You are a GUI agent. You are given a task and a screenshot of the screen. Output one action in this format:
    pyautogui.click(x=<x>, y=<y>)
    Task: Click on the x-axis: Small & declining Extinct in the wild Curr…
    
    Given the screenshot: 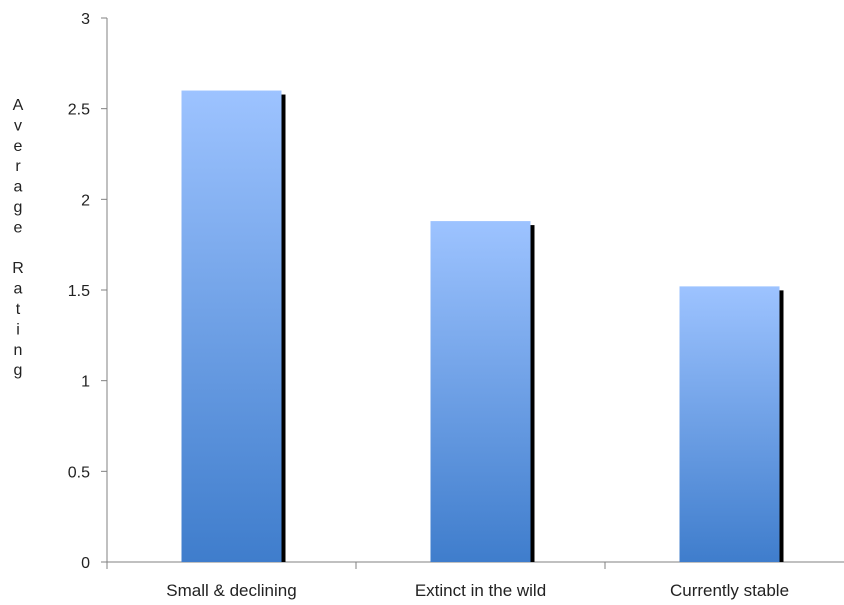 What is the action you would take?
    pyautogui.click(x=475, y=580)
    